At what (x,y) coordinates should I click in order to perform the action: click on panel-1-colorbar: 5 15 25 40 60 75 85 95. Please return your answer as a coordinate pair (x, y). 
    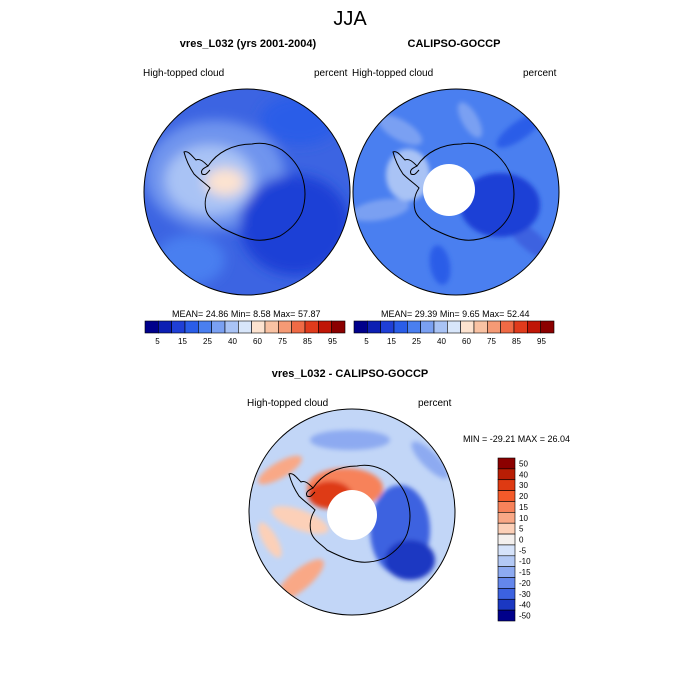
    Looking at the image, I should click on (245, 333).